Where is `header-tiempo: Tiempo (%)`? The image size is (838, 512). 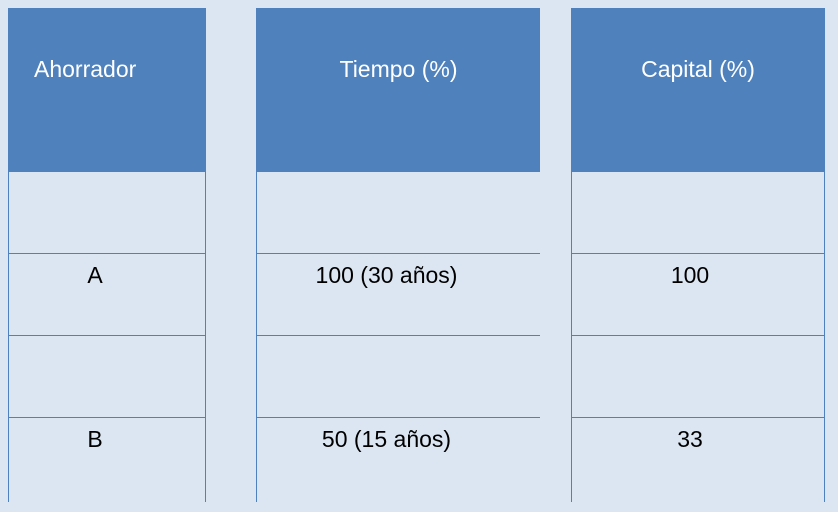
header-tiempo: Tiempo (%) is located at coordinates (398, 90).